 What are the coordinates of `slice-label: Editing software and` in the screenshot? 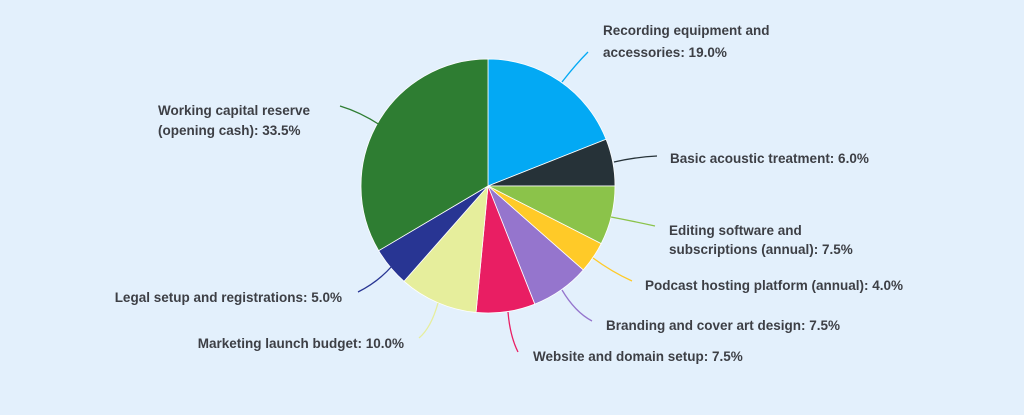 It's located at (735, 230).